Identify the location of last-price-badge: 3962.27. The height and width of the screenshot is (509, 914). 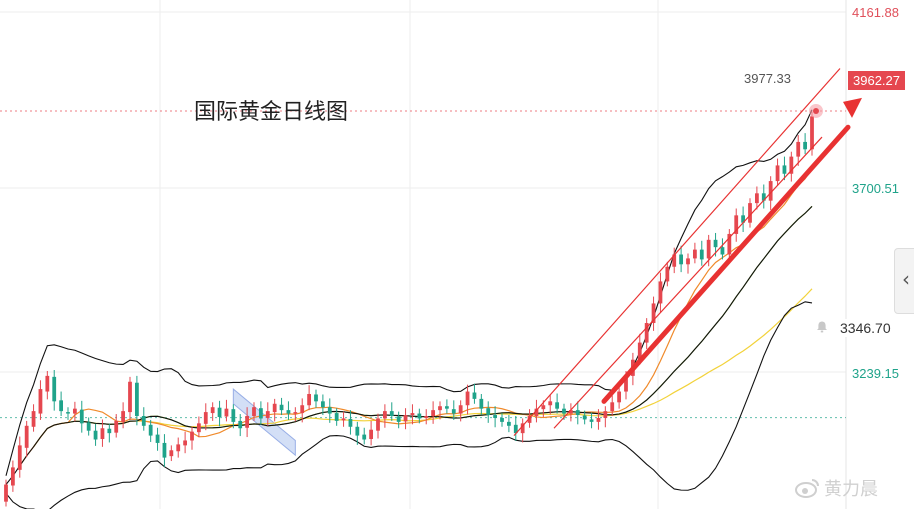
(876, 80).